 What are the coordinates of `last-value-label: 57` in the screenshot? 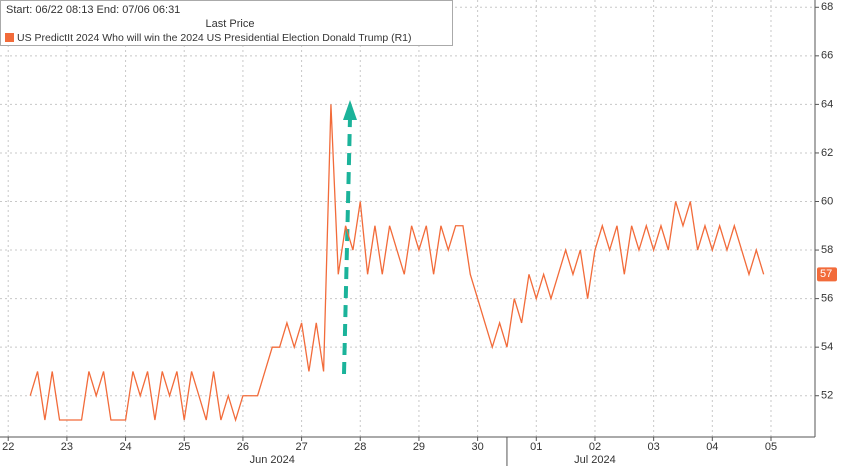 It's located at (826, 274).